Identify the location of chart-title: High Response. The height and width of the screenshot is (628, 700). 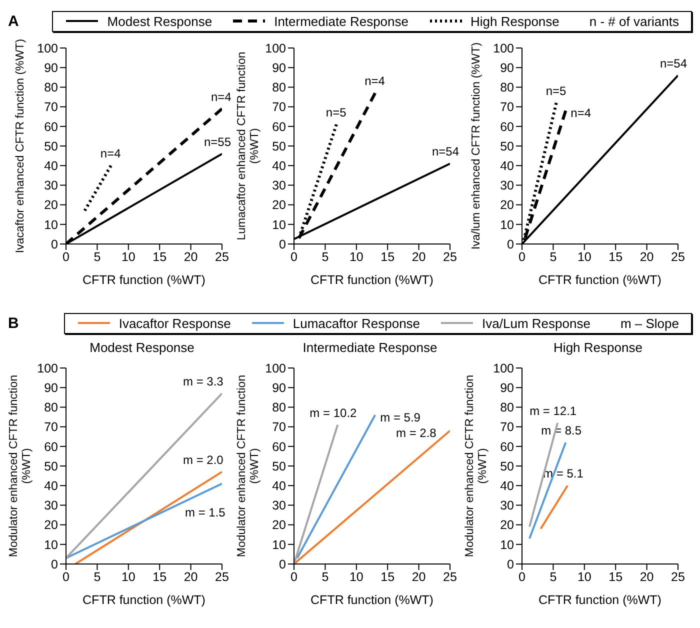
(598, 348).